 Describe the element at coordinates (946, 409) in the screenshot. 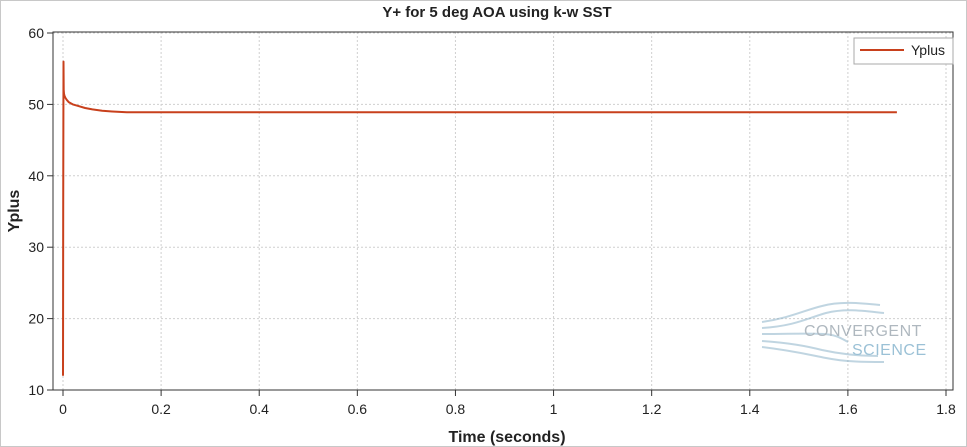

I see `x-tick-label: 1.8` at that location.